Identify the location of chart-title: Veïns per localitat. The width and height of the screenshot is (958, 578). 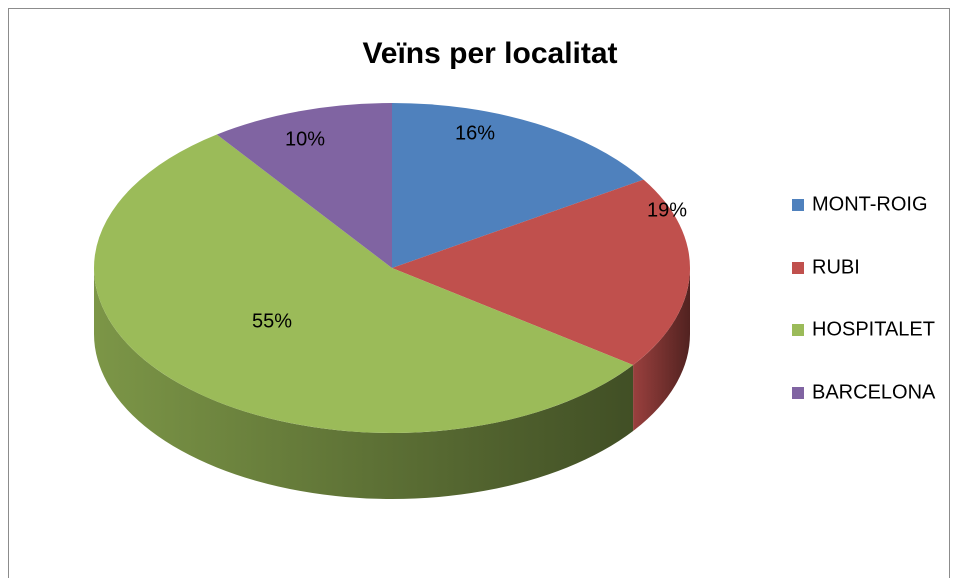
(489, 53).